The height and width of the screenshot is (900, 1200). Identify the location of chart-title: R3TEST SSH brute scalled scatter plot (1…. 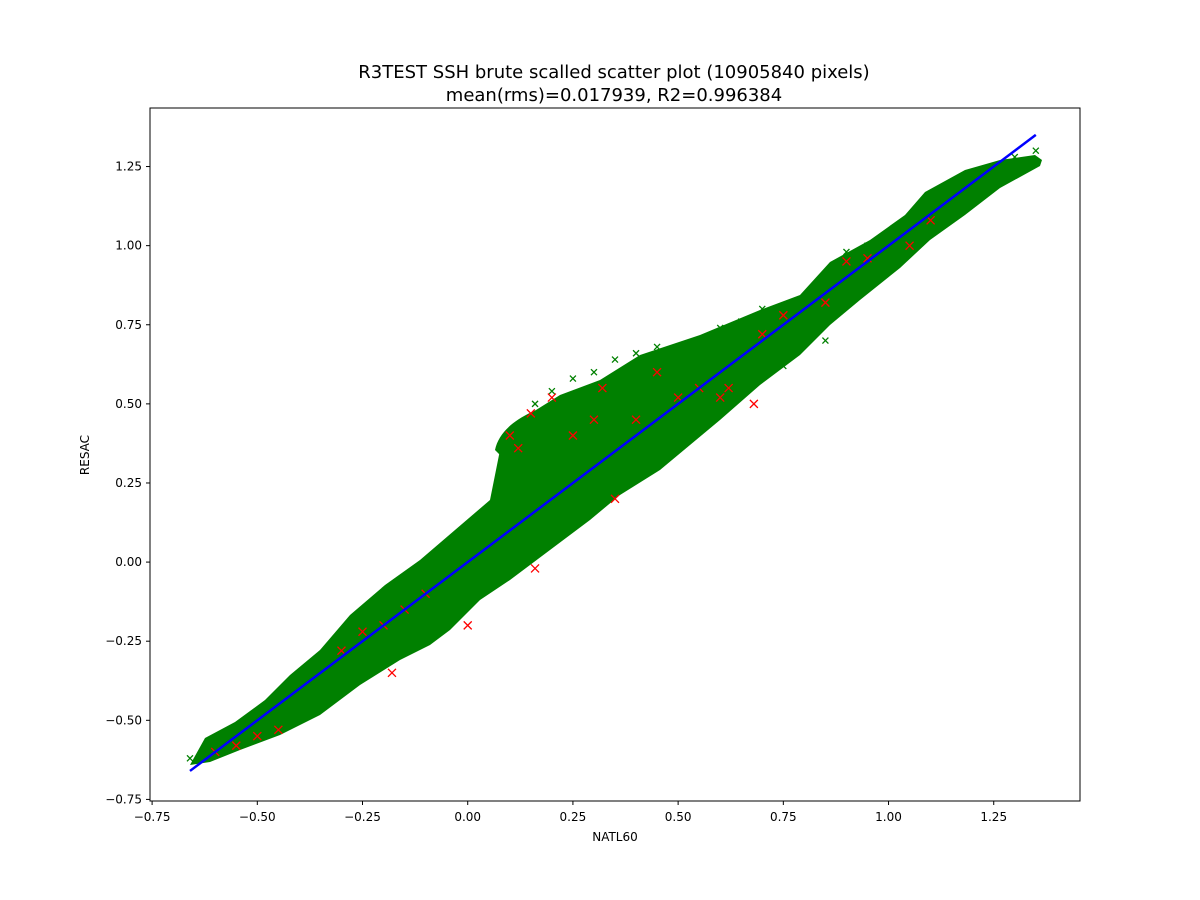
(613, 72).